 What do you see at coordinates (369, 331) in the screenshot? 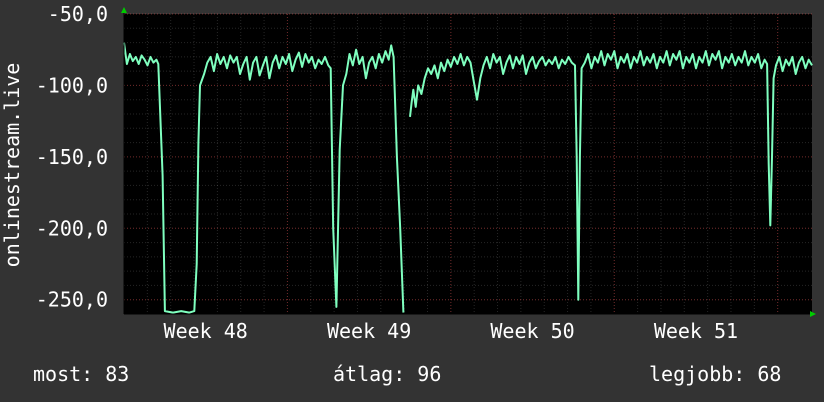
I see `x-tick-label: Week 49` at bounding box center [369, 331].